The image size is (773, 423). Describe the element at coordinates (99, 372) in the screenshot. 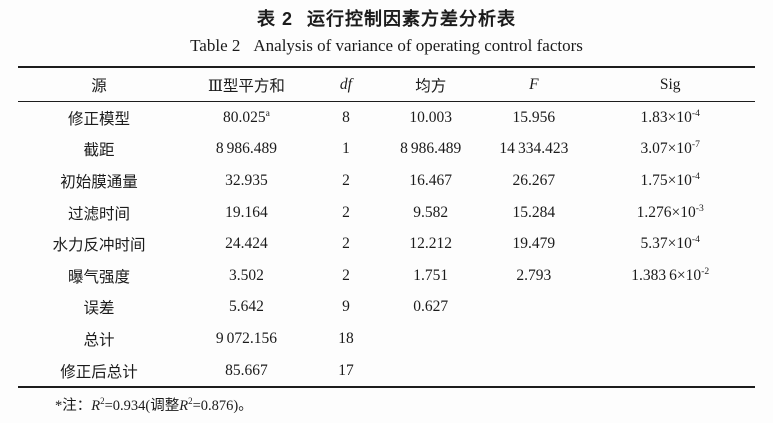

I see `table-cell: 修正后总计` at that location.